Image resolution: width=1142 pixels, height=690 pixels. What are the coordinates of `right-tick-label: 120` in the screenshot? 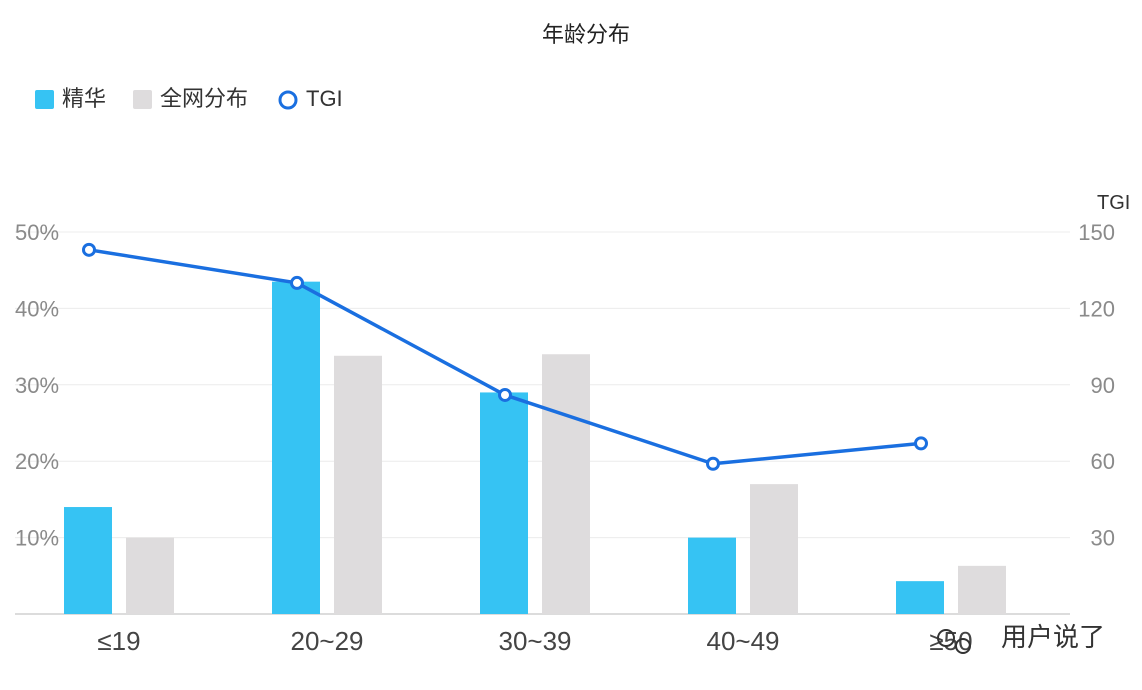 It's located at (1096, 308).